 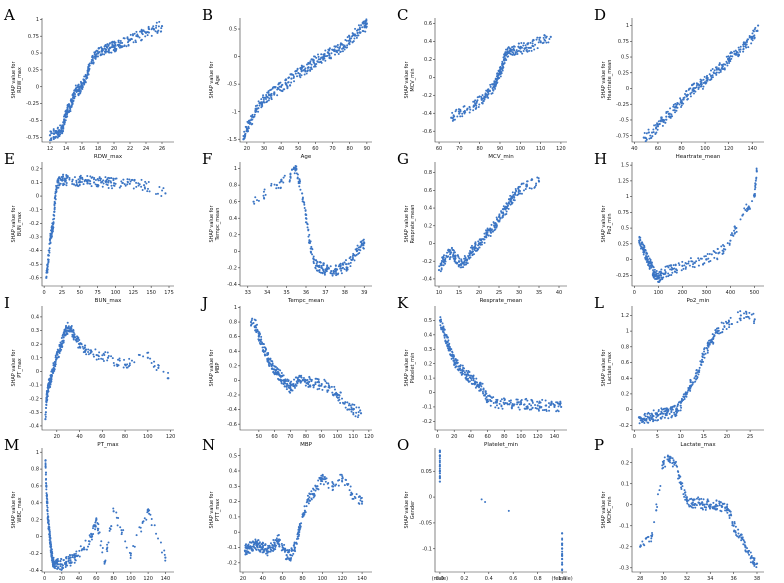 What do you see at coordinates (9, 15) in the screenshot?
I see `panel-label: A` at bounding box center [9, 15].